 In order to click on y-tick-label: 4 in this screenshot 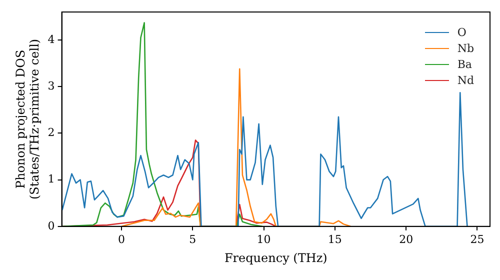, I will do `click(51, 39)`.